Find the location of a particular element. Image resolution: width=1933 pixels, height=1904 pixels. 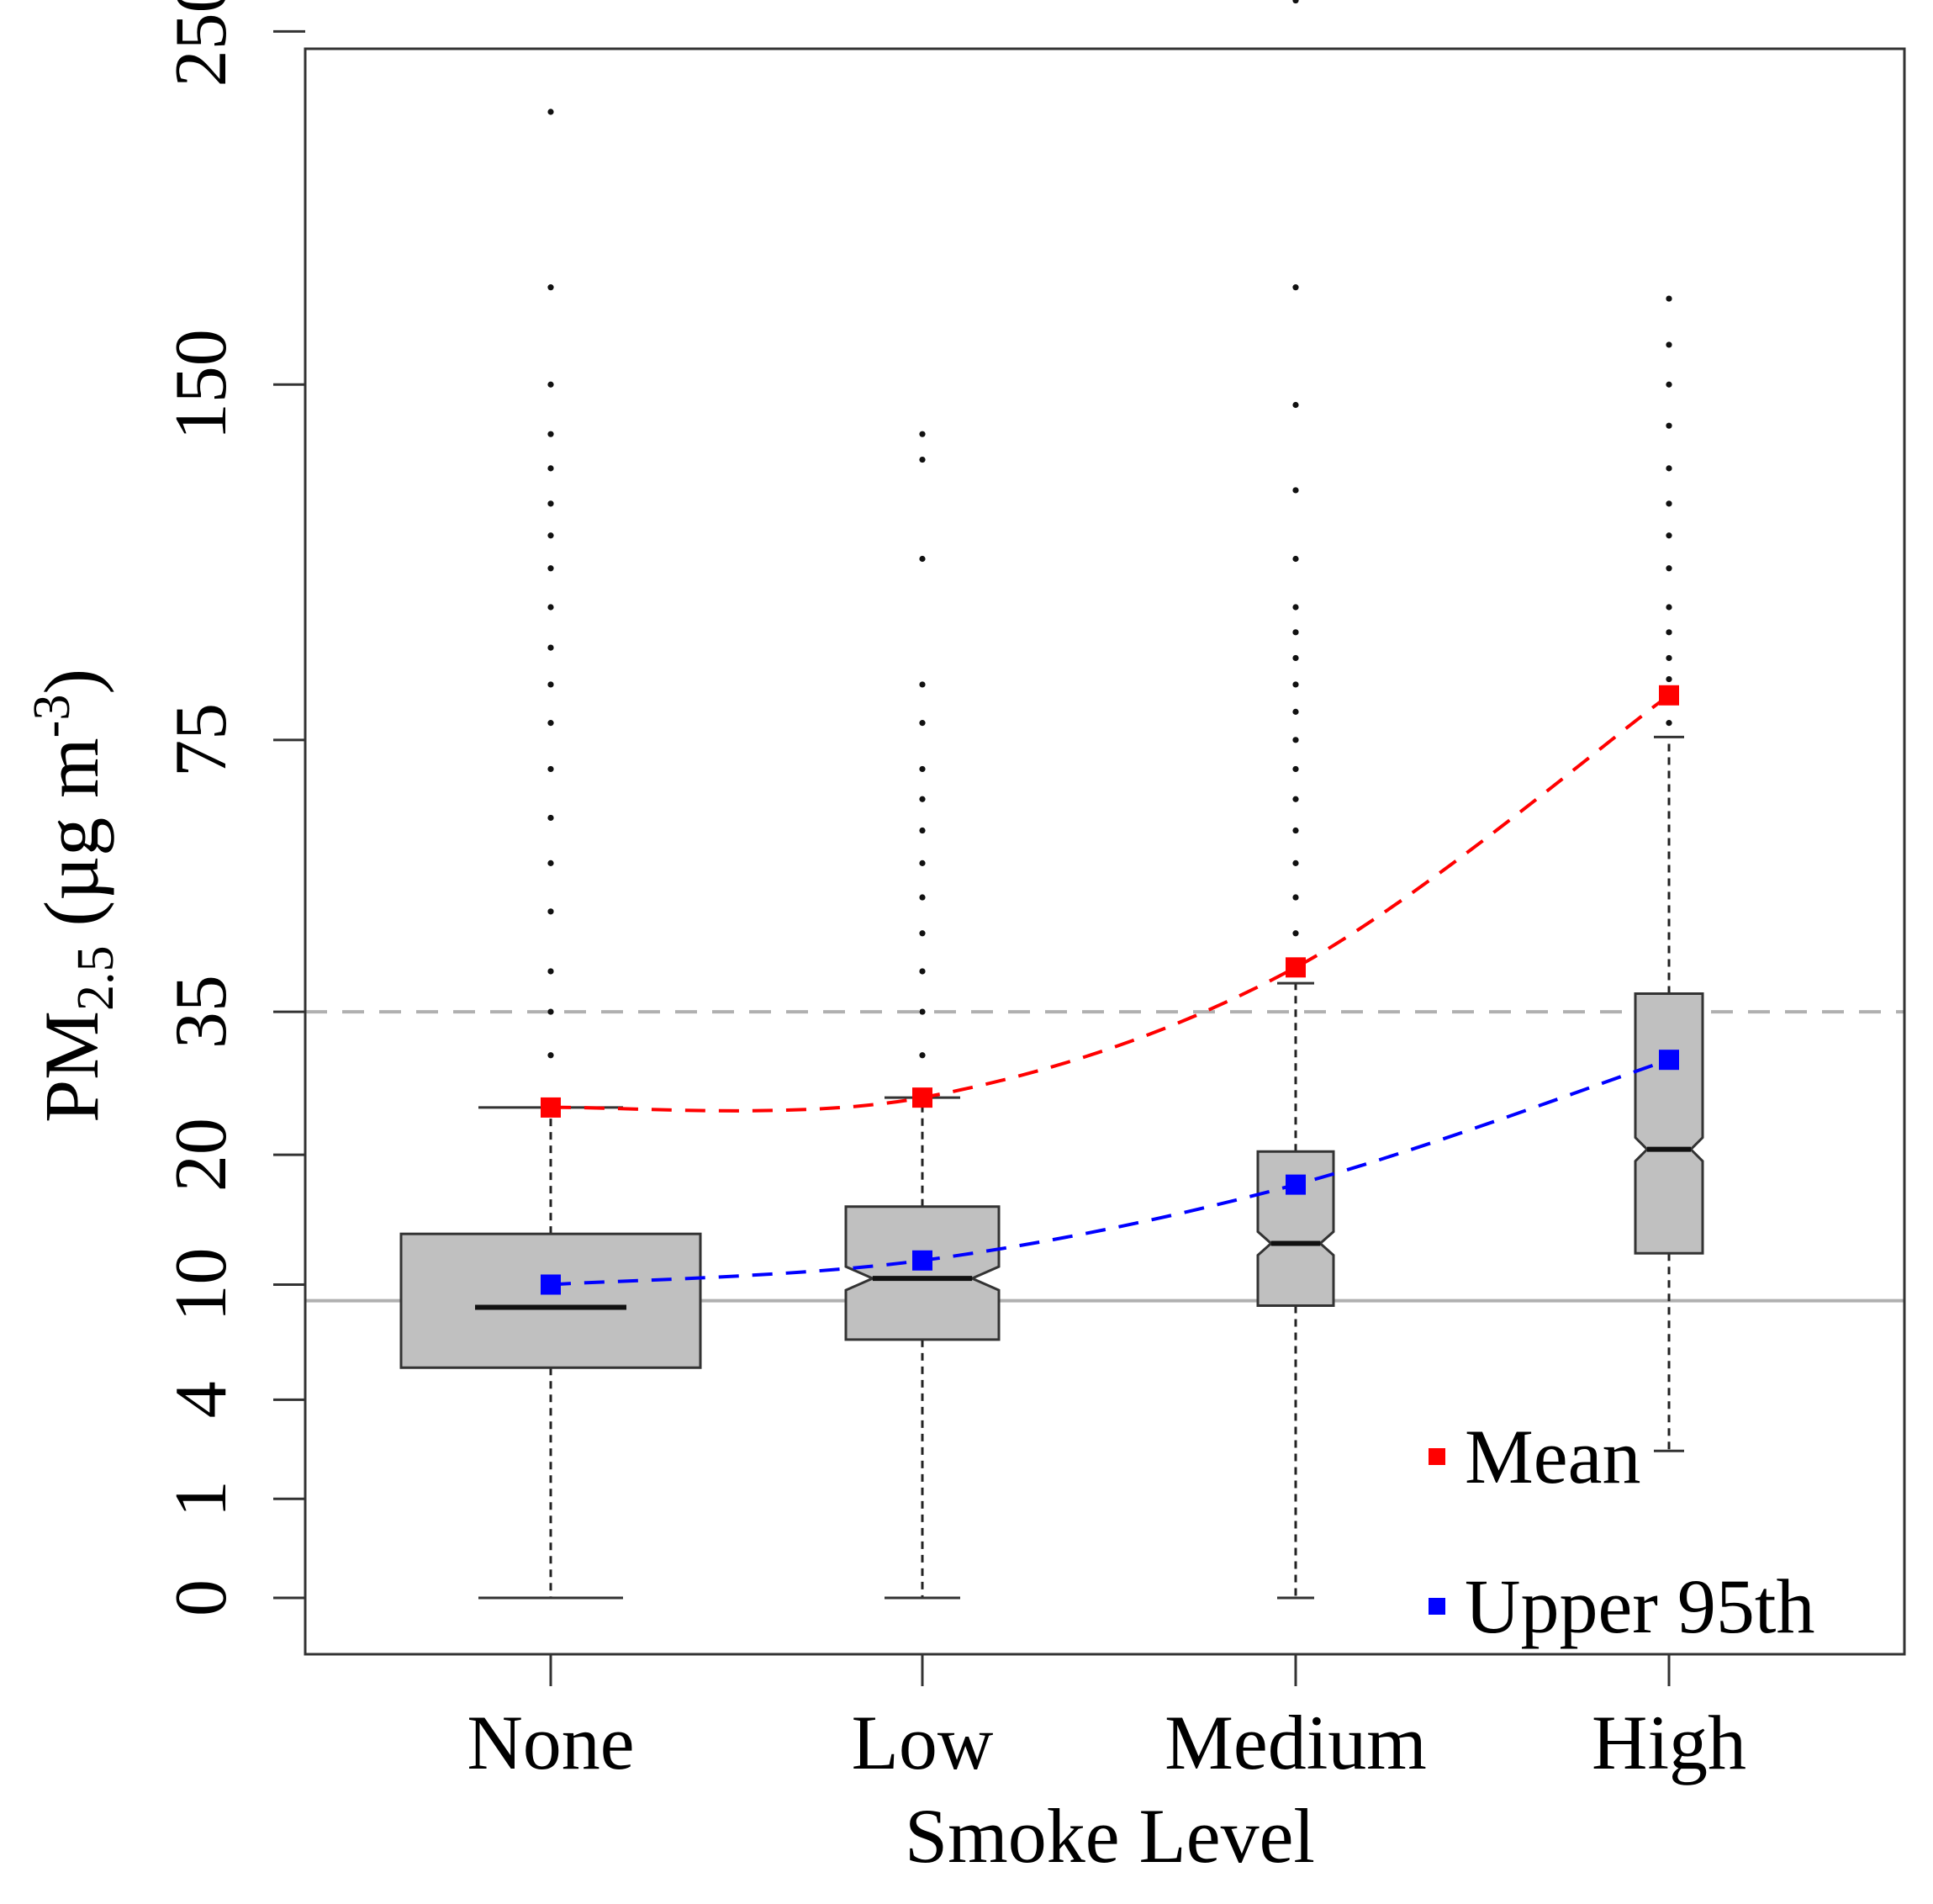

y-tick-label: 75 is located at coordinates (201, 740).